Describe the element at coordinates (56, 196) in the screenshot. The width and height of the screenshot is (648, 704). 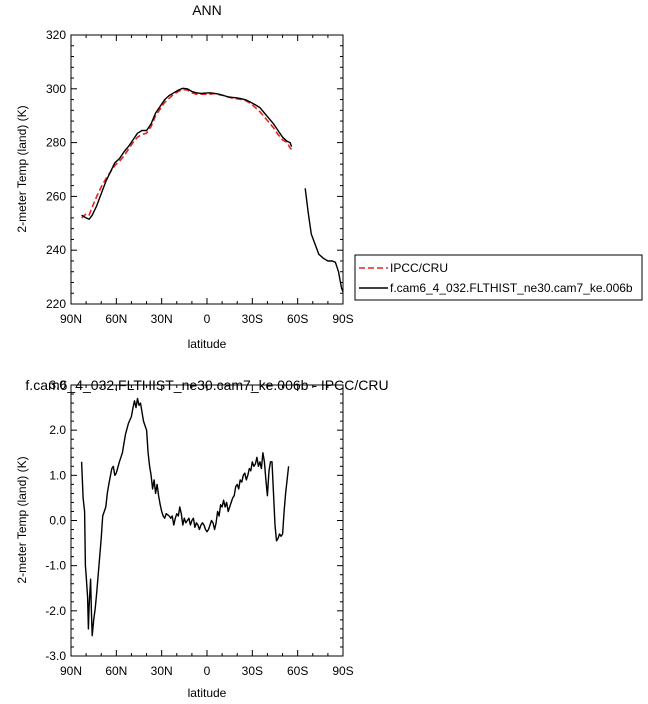
I see `top-y-tick-label: 260` at that location.